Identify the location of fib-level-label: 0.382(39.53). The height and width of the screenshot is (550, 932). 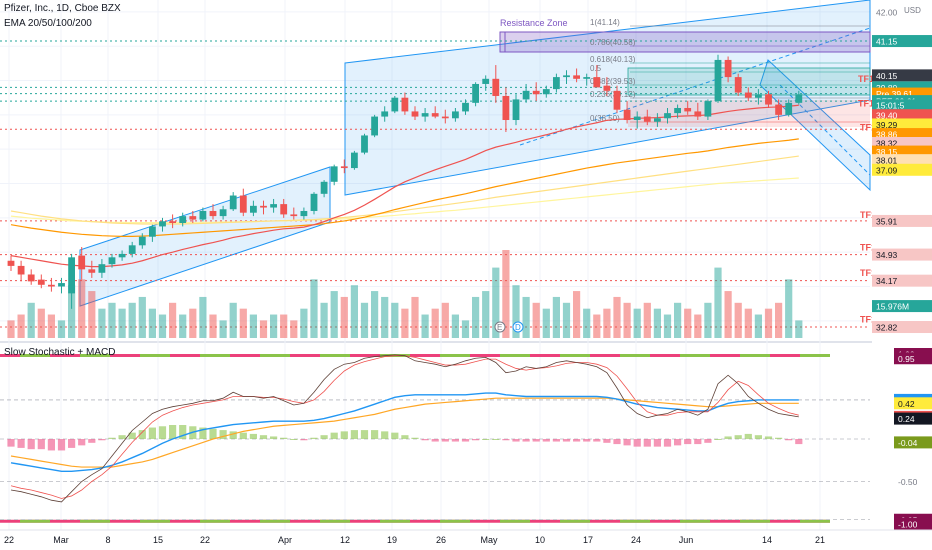
(613, 81).